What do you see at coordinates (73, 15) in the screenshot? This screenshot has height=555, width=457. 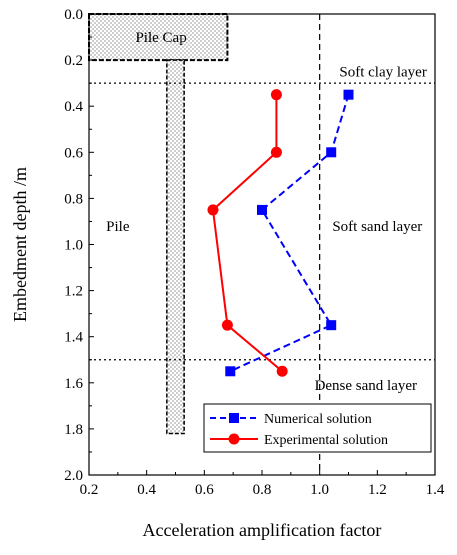 I see `y-tick-label: 0.0` at bounding box center [73, 15].